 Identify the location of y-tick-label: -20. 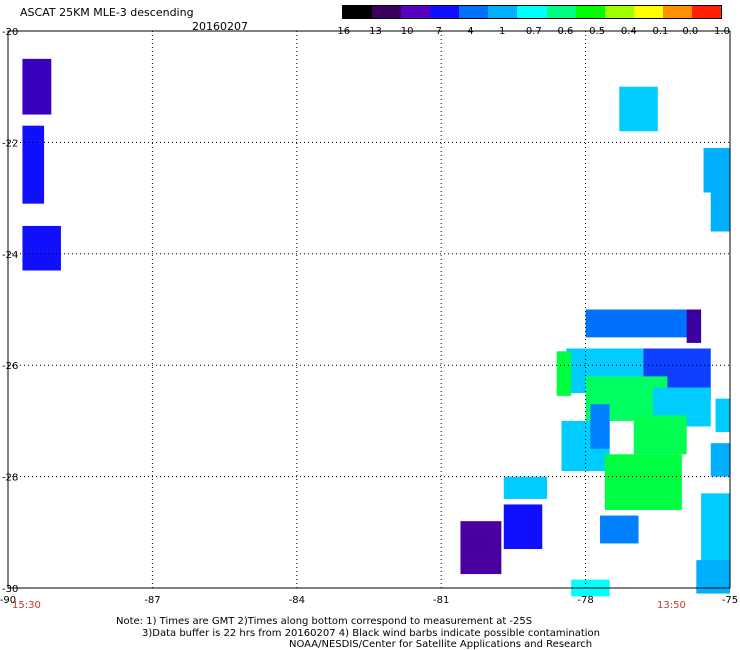
(10, 32).